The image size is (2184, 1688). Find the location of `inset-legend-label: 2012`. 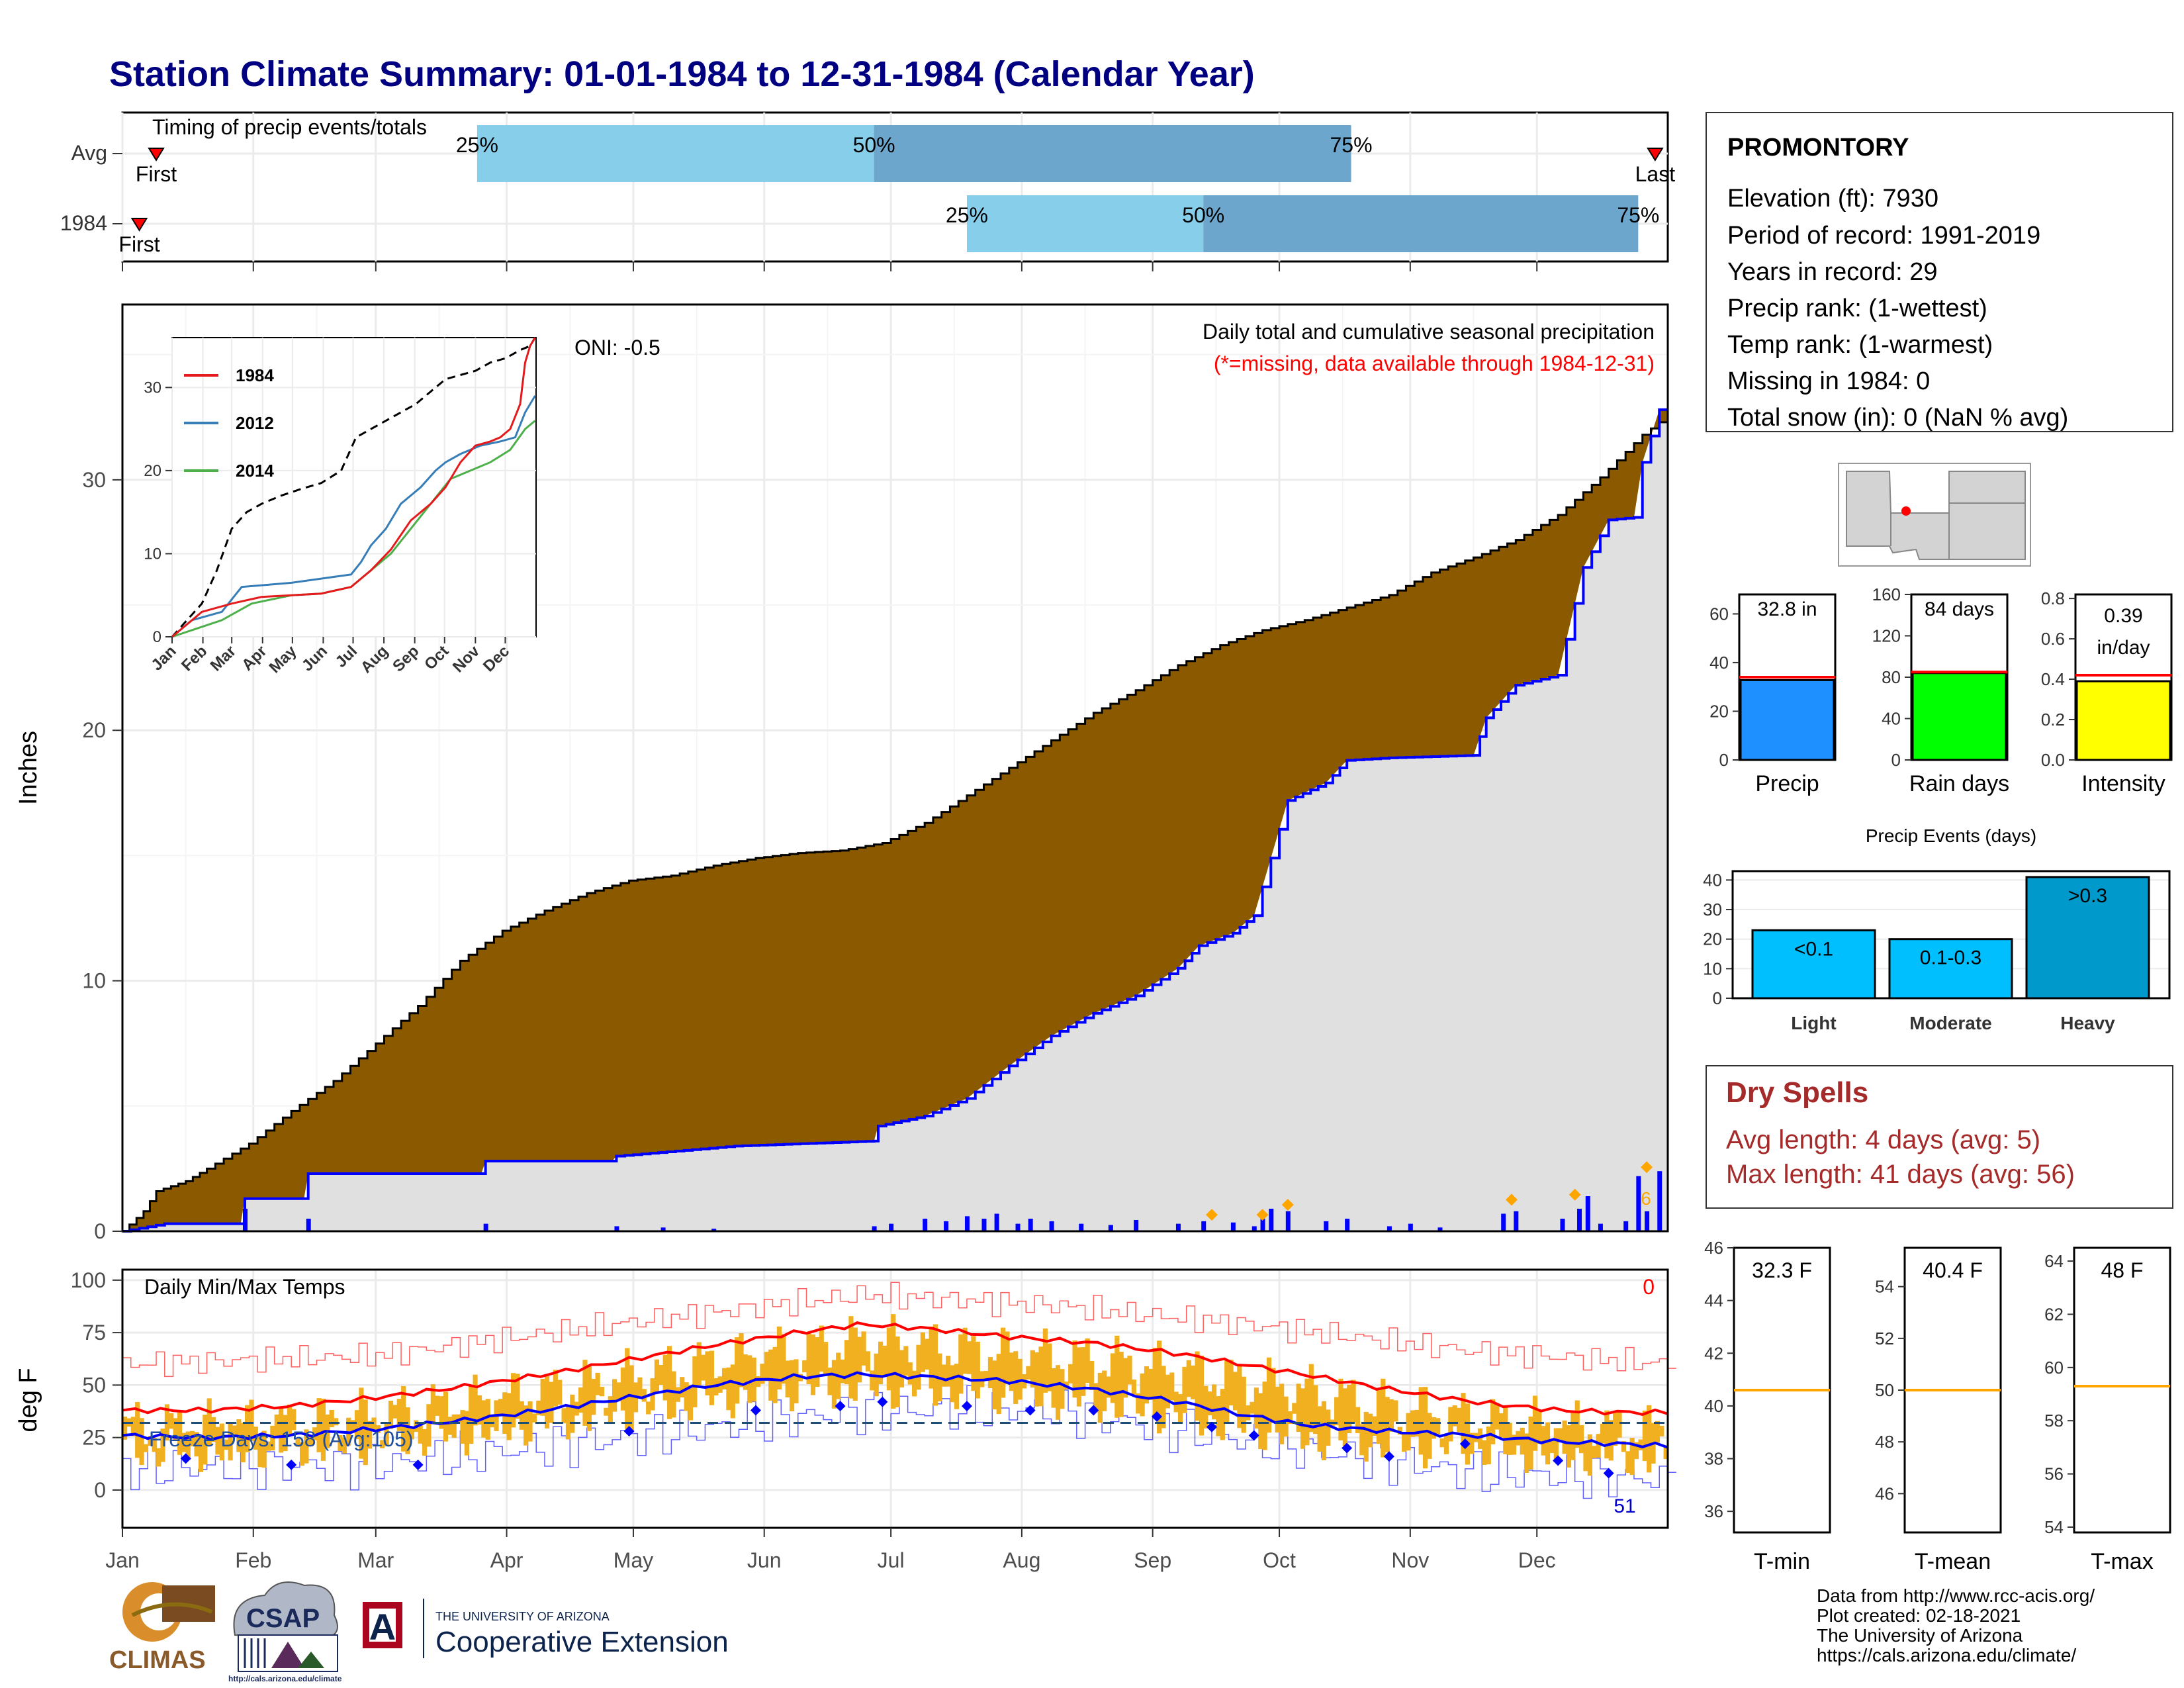

inset-legend-label: 2012 is located at coordinates (255, 423).